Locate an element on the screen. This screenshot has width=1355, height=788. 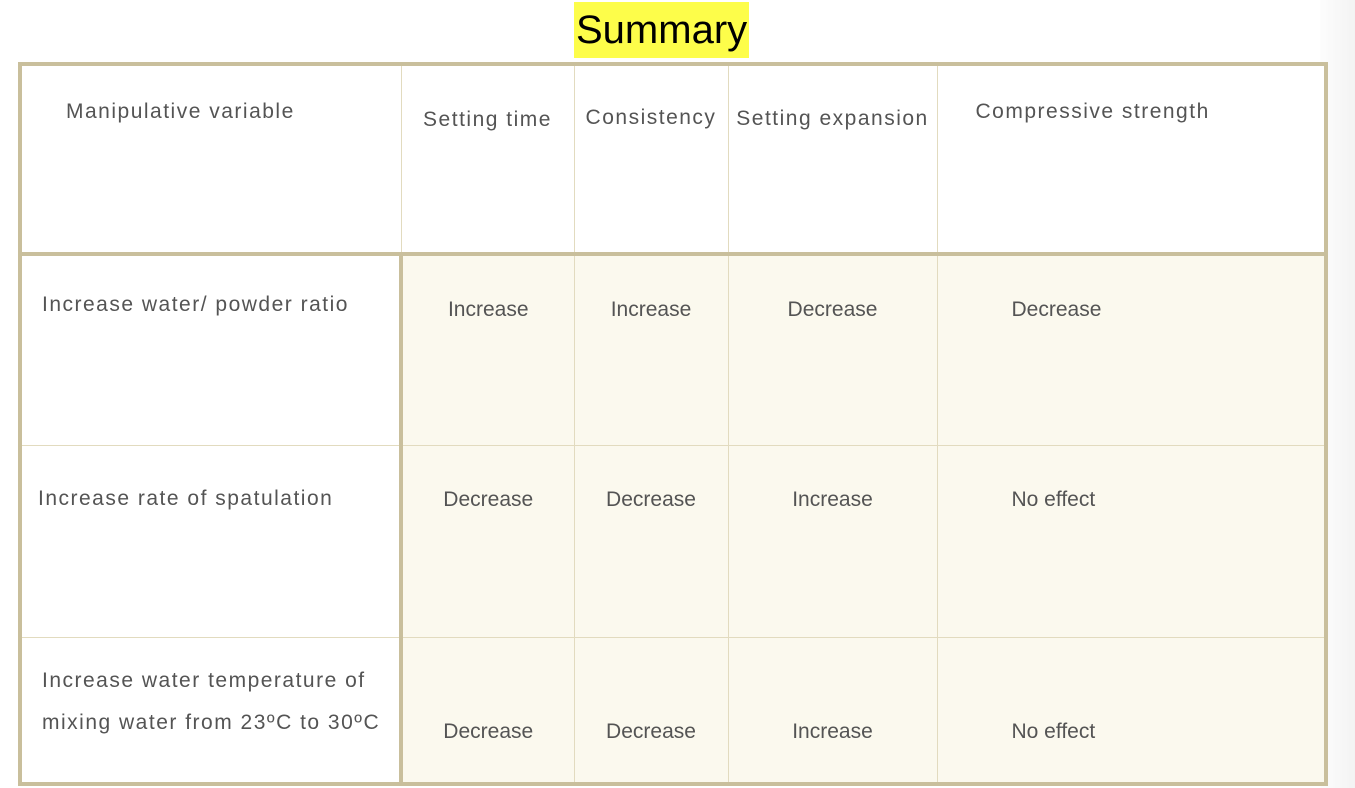
header-consistency: Consistency is located at coordinates (651, 159).